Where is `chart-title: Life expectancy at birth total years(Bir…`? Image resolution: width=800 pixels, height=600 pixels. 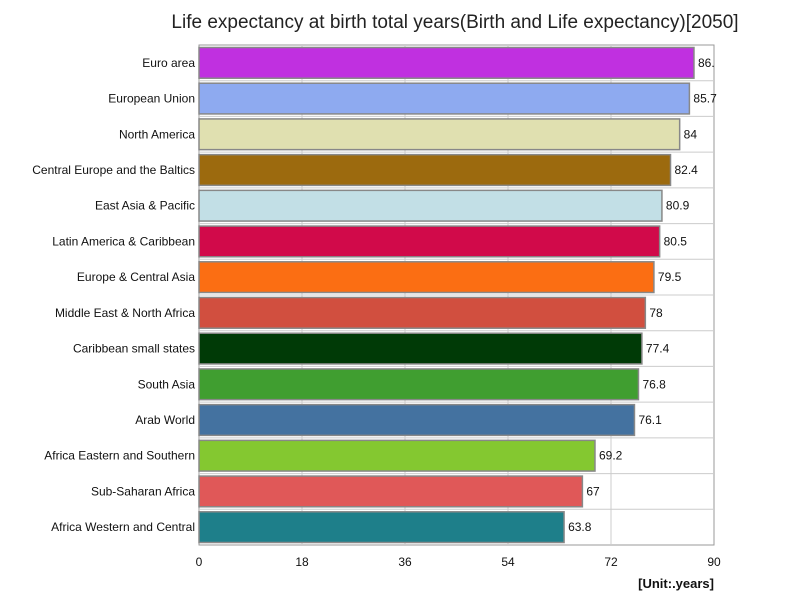
chart-title: Life expectancy at birth total years(Bir… is located at coordinates (455, 22).